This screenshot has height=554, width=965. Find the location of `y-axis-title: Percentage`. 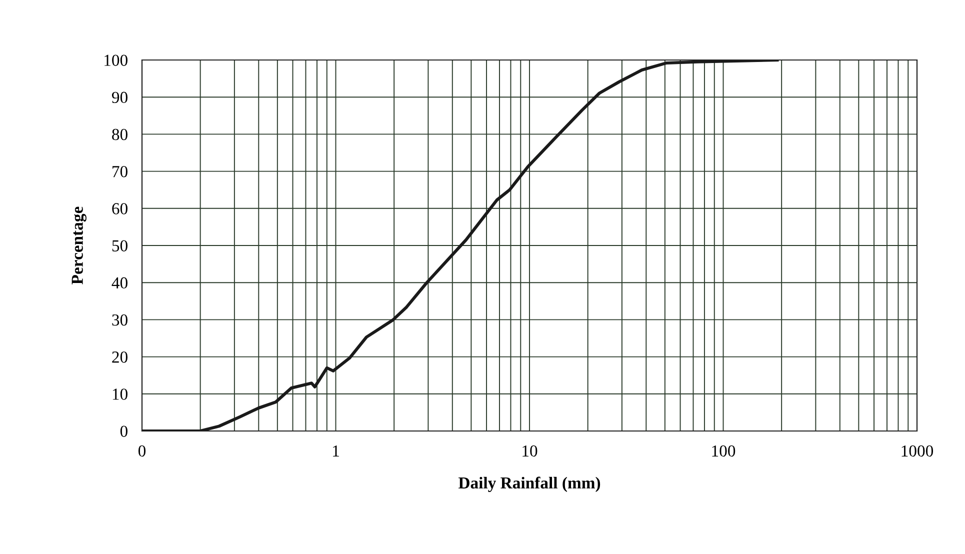

y-axis-title: Percentage is located at coordinates (79, 245).